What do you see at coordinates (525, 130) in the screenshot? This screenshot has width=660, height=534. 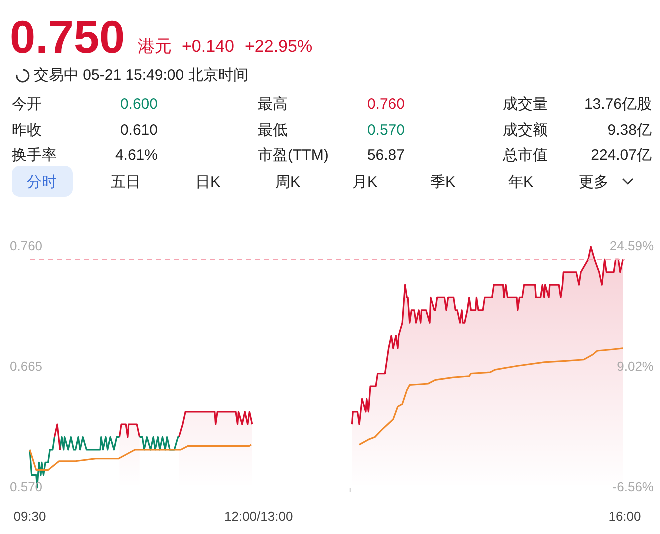 I see `text: 成交额` at bounding box center [525, 130].